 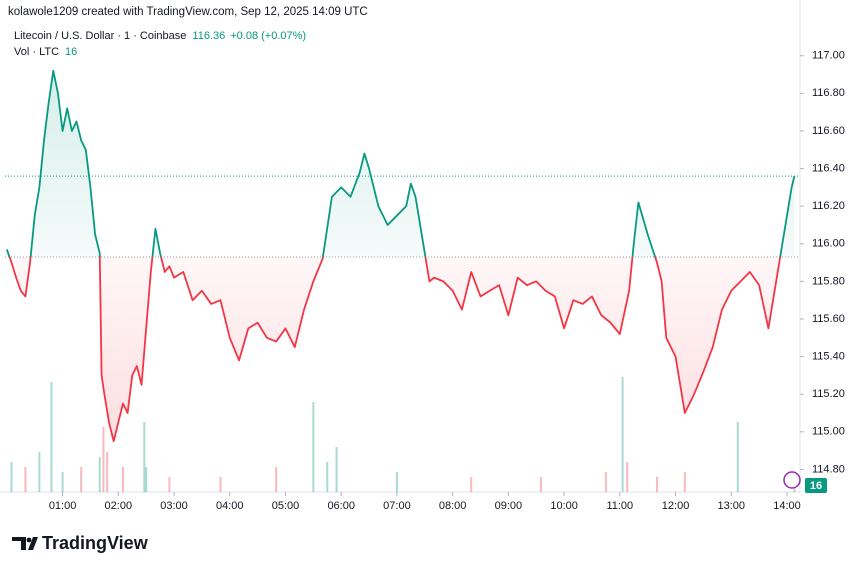 I want to click on volume-badge-label: 16, so click(x=816, y=486).